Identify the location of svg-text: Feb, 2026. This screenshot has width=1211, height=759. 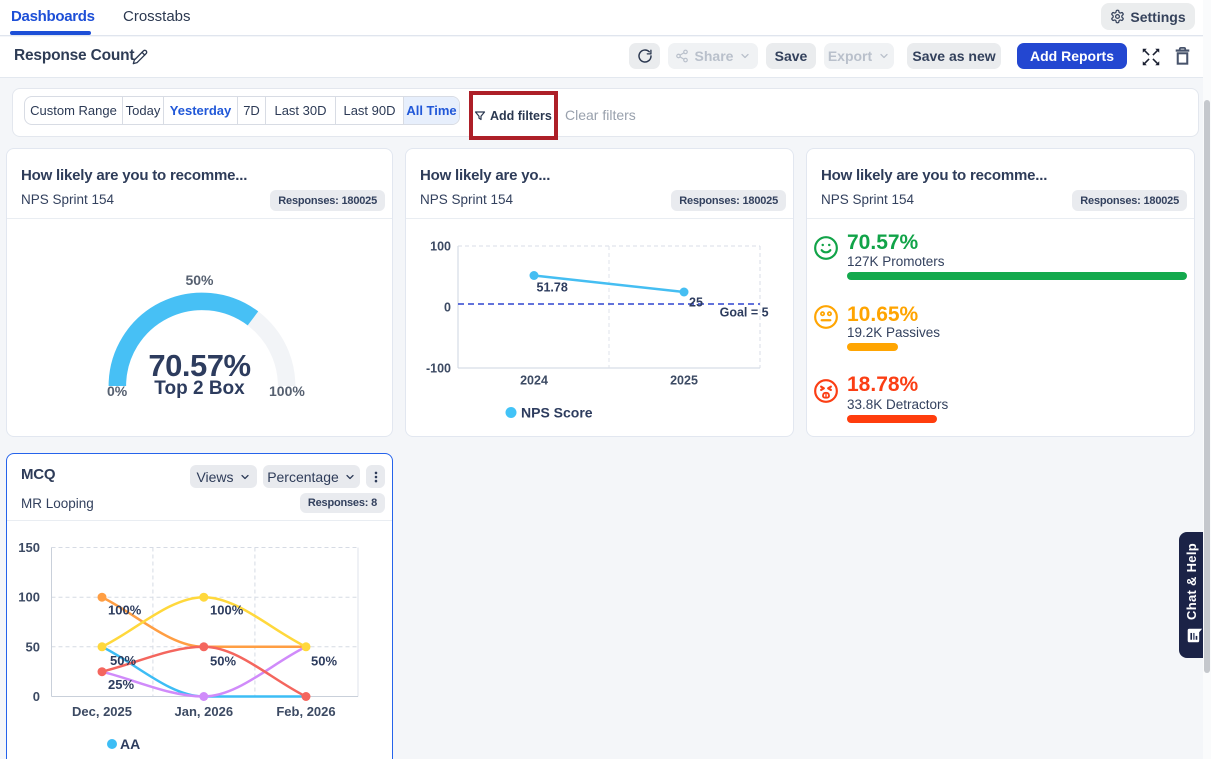
(305, 711).